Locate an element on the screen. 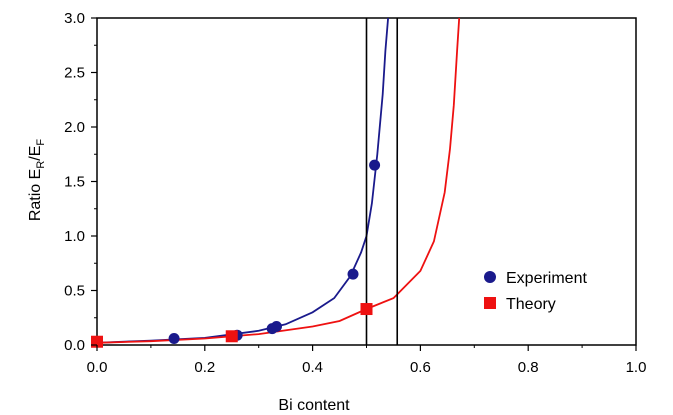  y-tick-label: 0.0 is located at coordinates (74, 345).